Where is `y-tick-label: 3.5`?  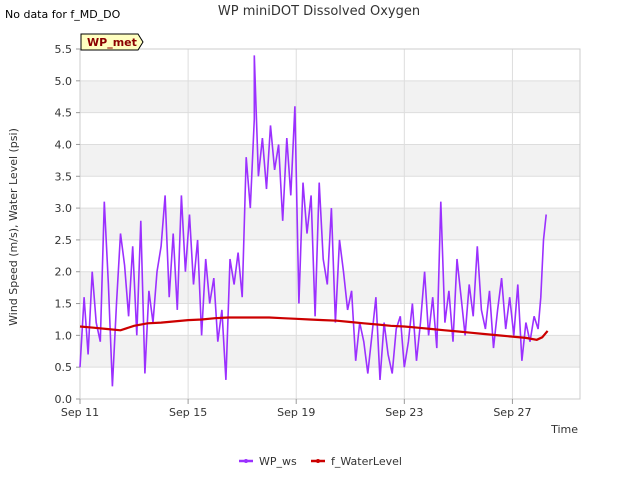 y-tick-label: 3.5 is located at coordinates (64, 176).